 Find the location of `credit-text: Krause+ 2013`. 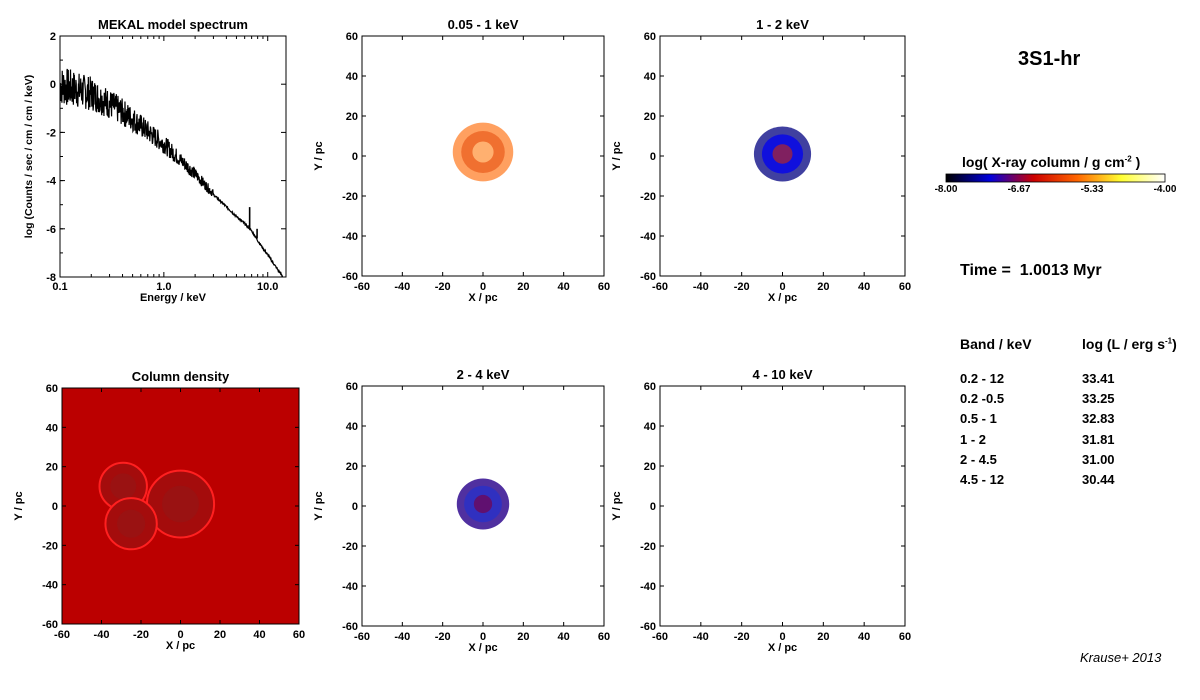

credit-text: Krause+ 2013 is located at coordinates (1121, 657).